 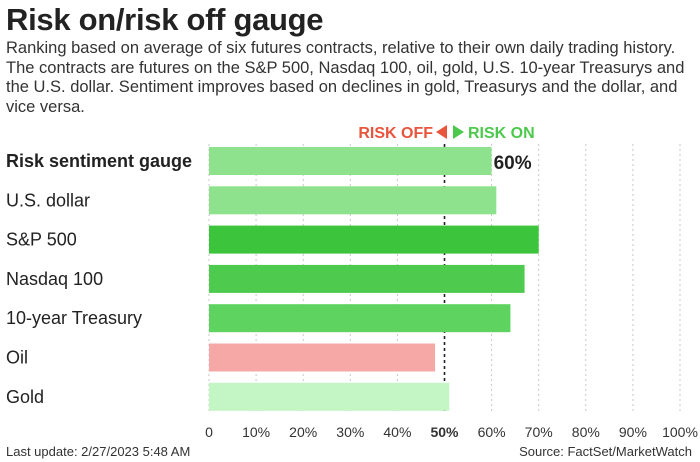 What do you see at coordinates (444, 432) in the screenshot?
I see `x-tick-label: 50%` at bounding box center [444, 432].